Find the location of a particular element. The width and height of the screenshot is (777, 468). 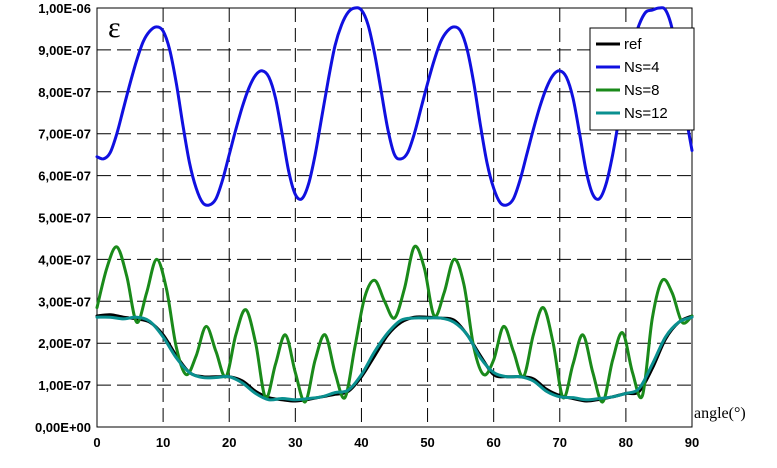

legend-label: Ns=8 is located at coordinates (641, 90).